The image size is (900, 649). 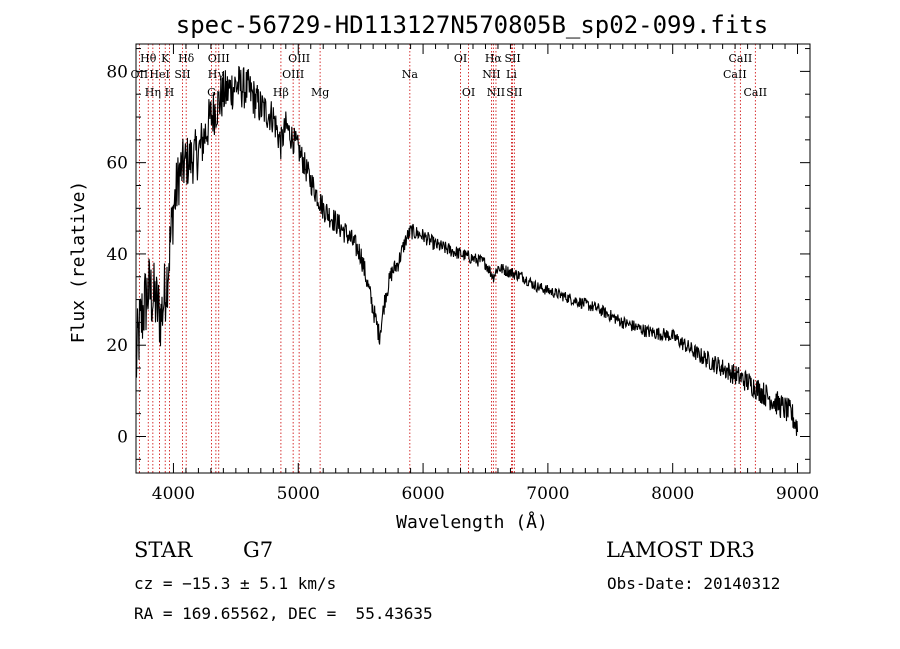 What do you see at coordinates (186, 58) in the screenshot?
I see `spectral-line-label: Hδ` at bounding box center [186, 58].